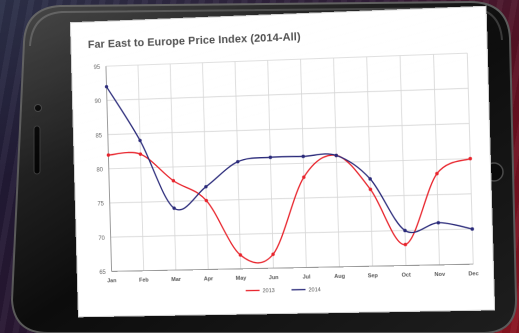 Image resolution: width=519 pixels, height=333 pixels. I want to click on y-tick-label: 85, so click(98, 136).